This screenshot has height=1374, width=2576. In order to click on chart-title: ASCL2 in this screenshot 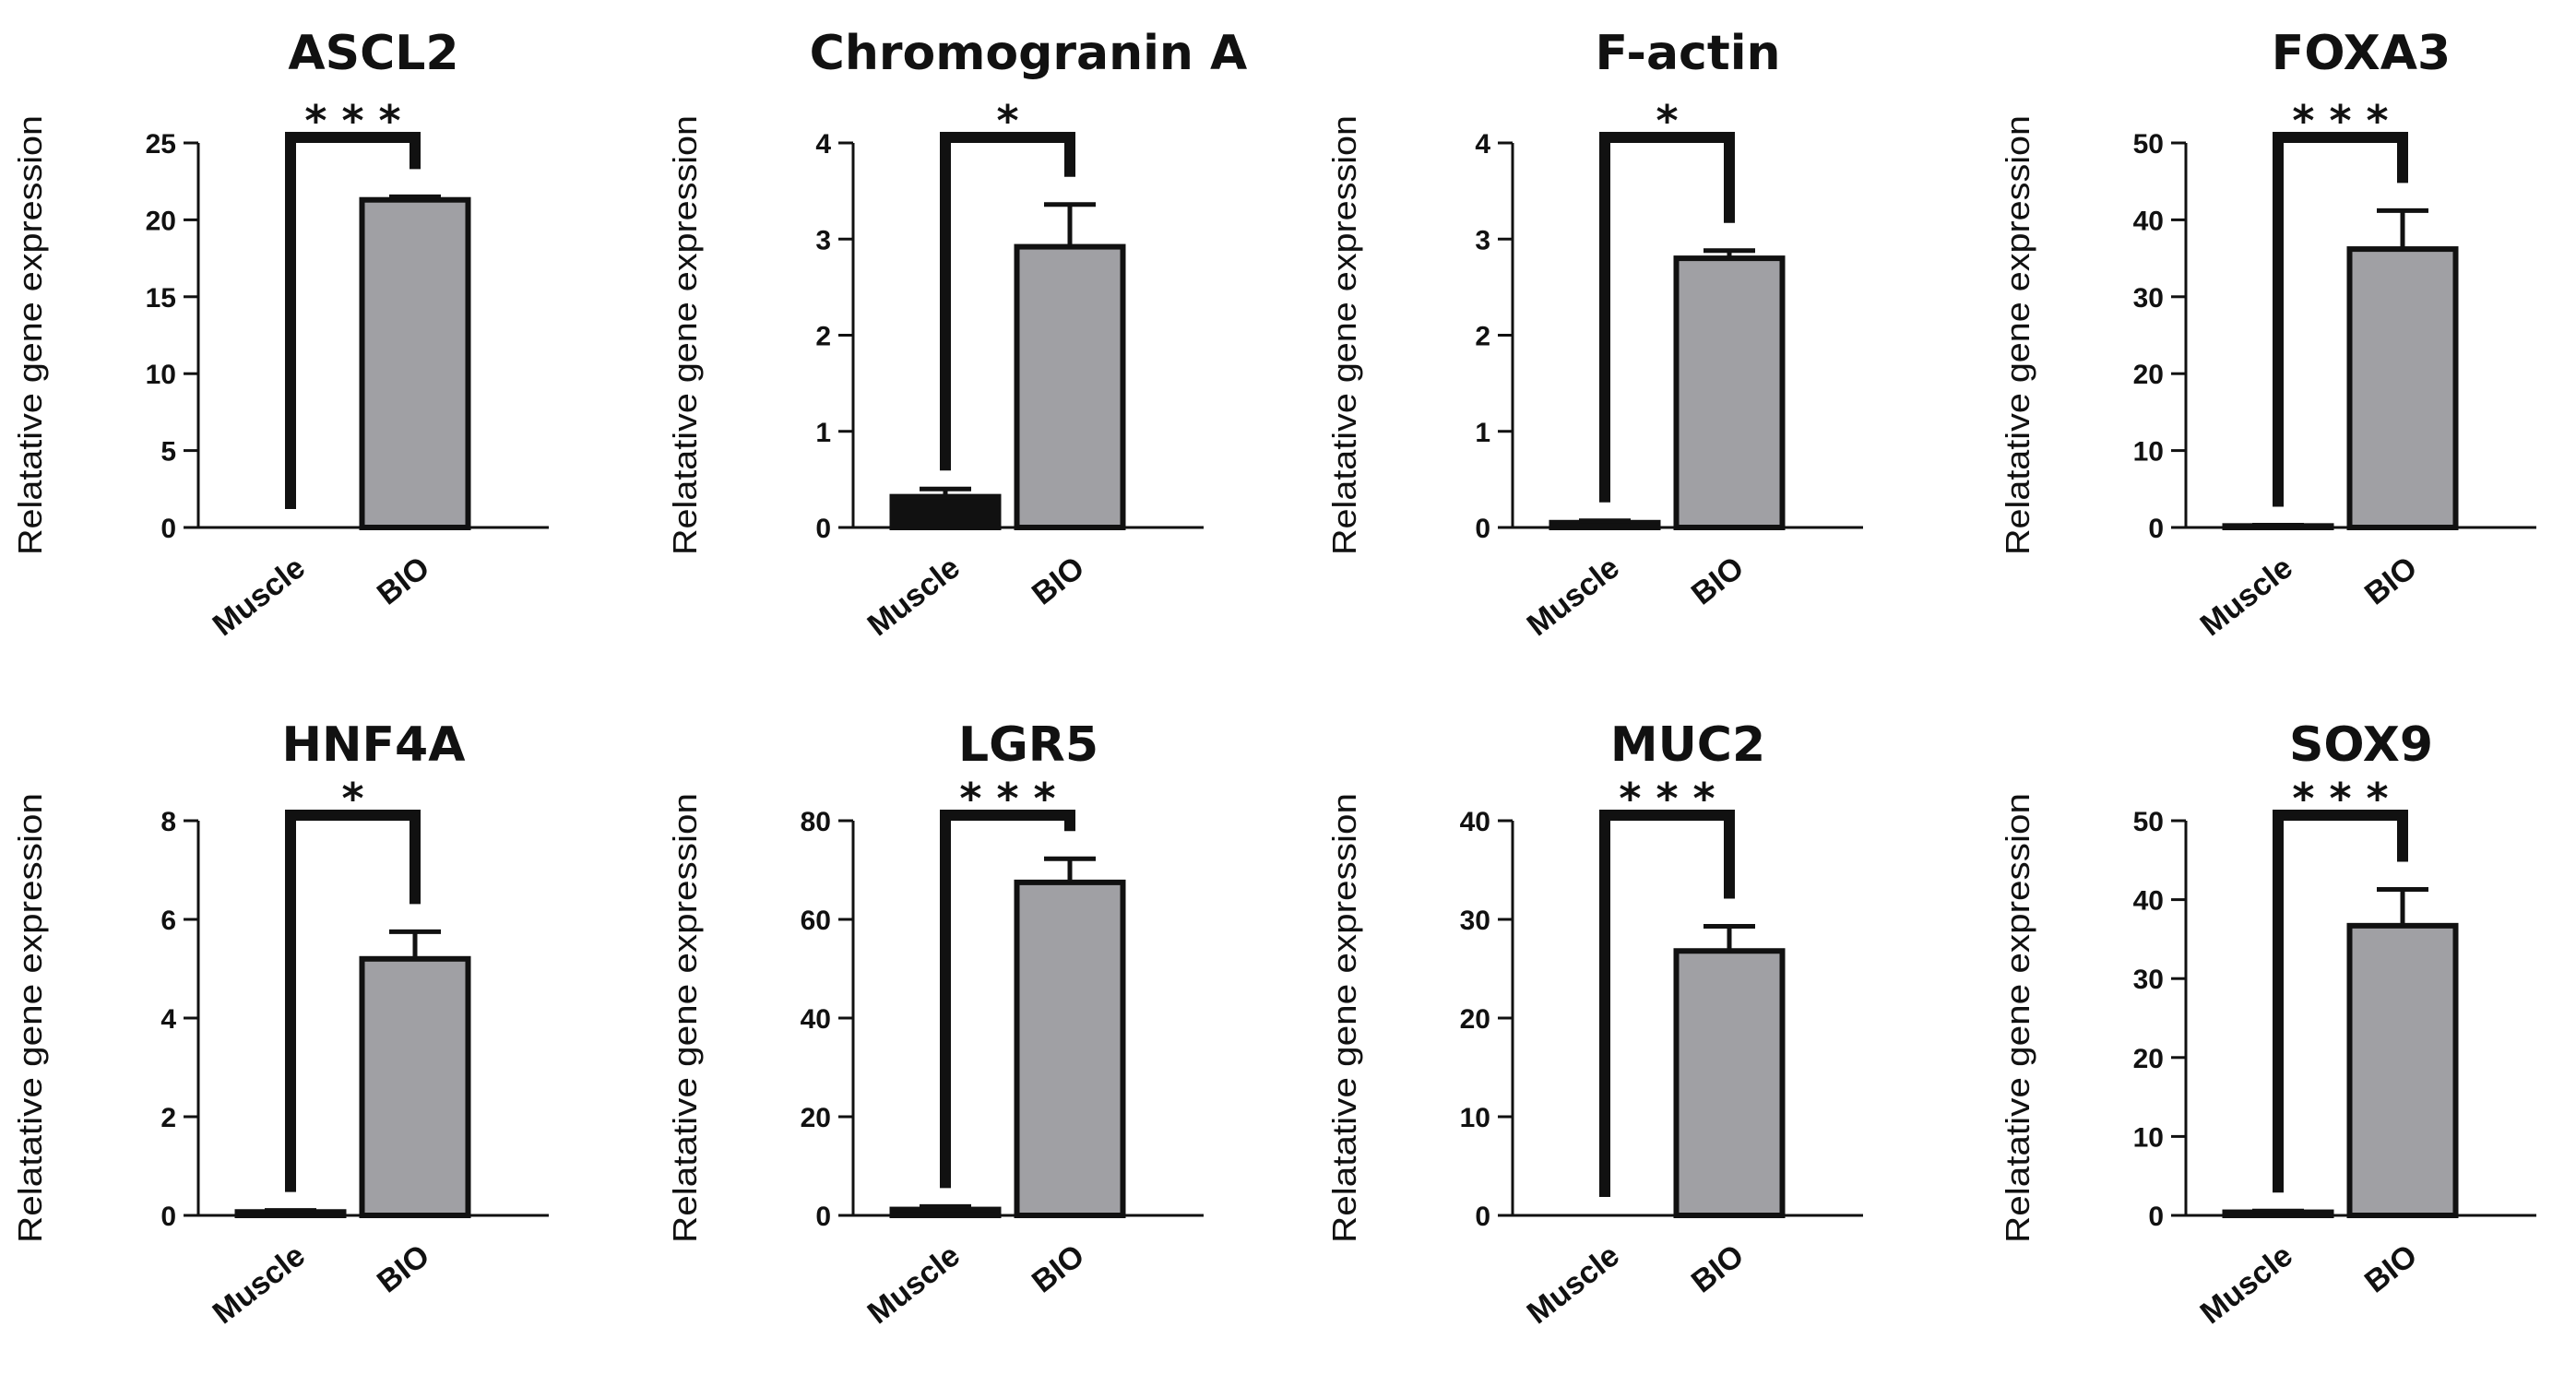, I will do `click(373, 53)`.